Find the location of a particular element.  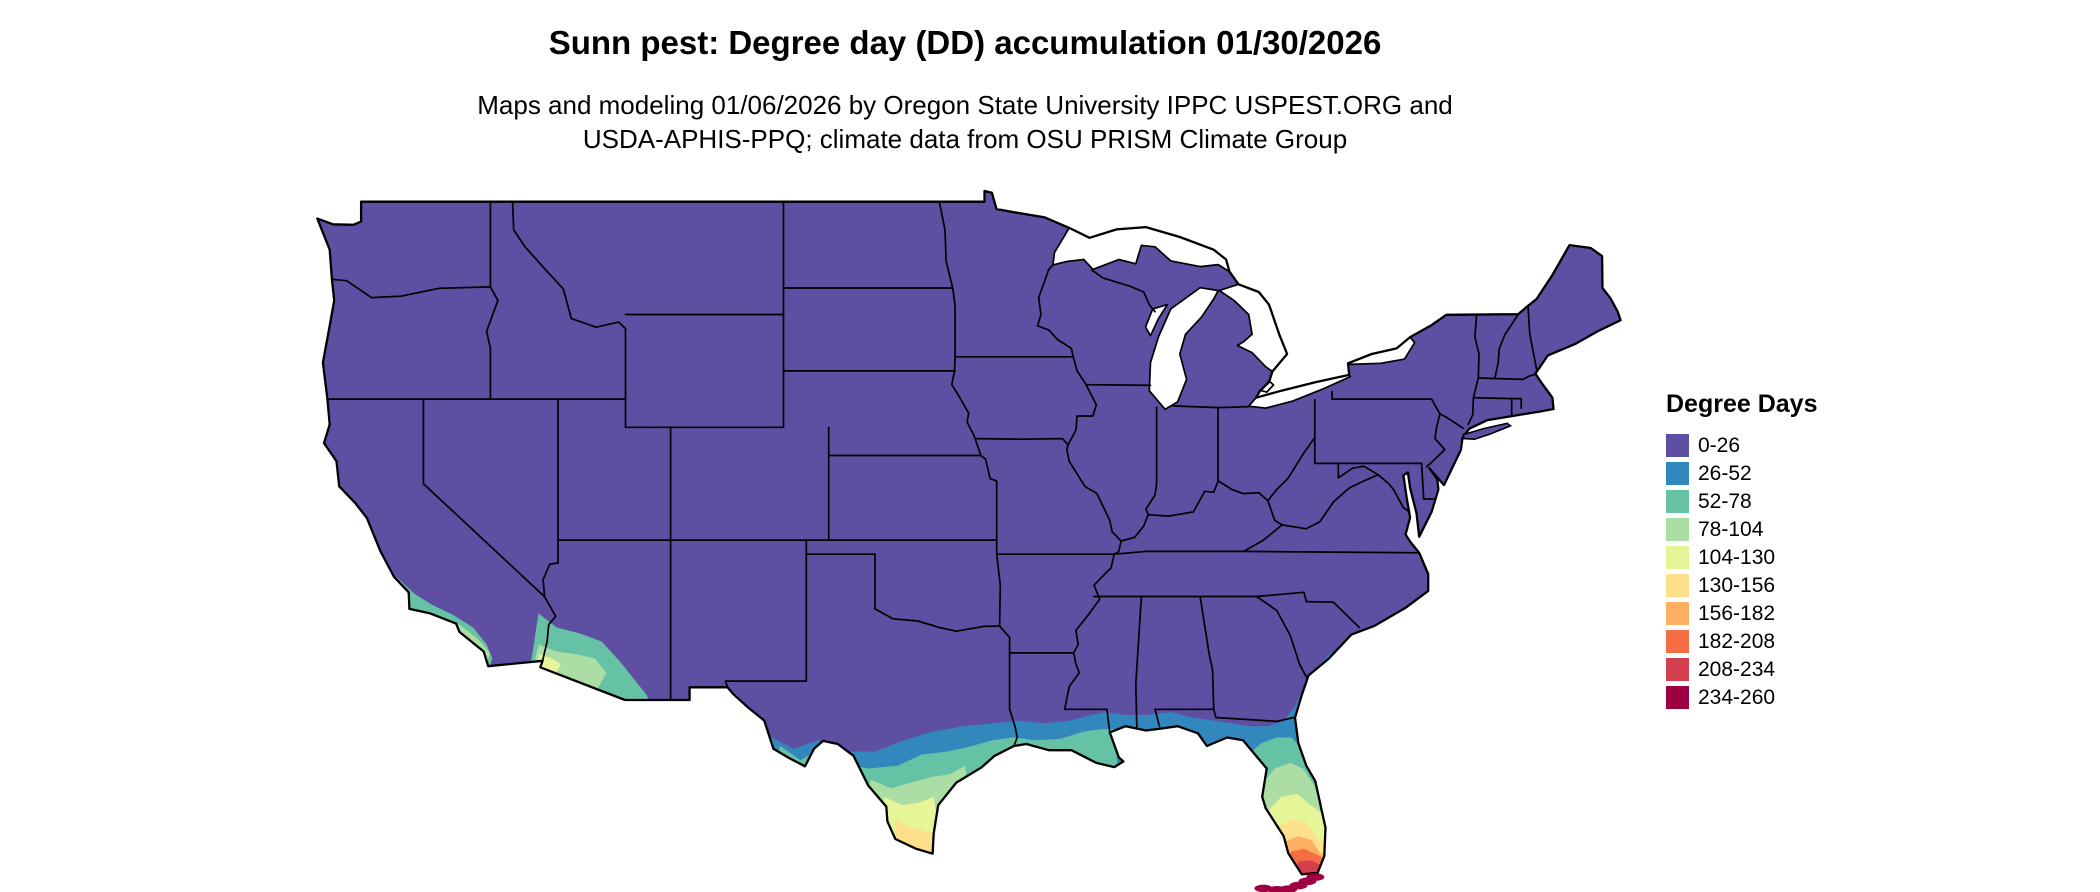

legend-bin-label: 234-260 is located at coordinates (1737, 697).